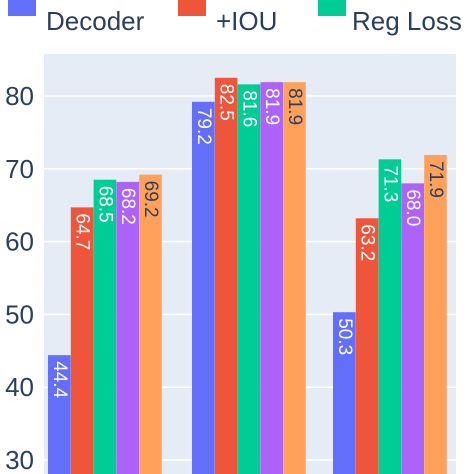  What do you see at coordinates (407, 21) in the screenshot?
I see `legend-label-reg-loss: Reg Loss` at bounding box center [407, 21].